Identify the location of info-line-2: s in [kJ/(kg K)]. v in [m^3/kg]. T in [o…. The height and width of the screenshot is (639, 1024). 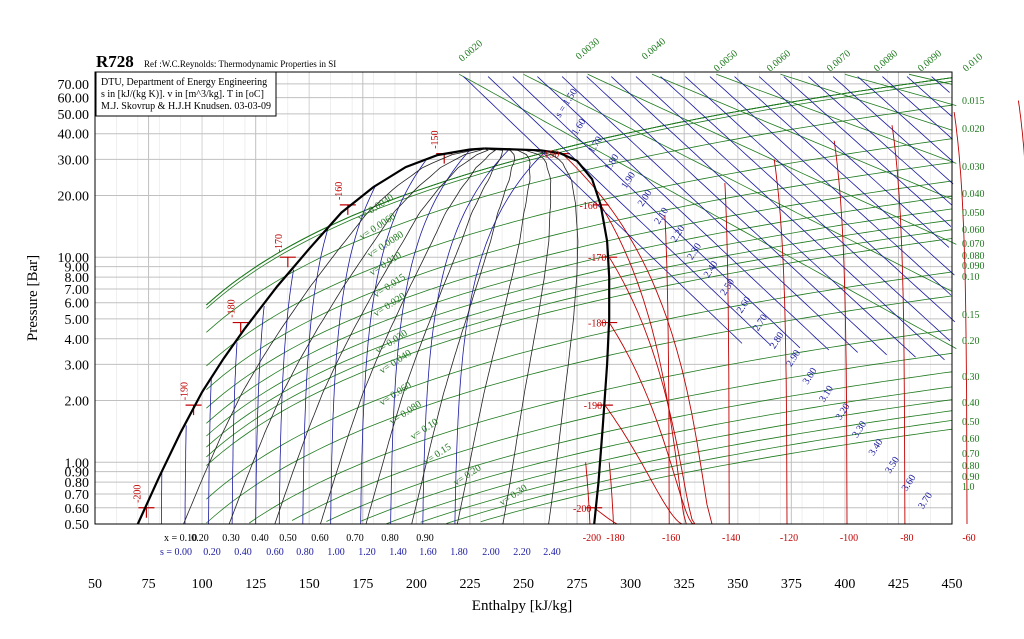
(182, 94).